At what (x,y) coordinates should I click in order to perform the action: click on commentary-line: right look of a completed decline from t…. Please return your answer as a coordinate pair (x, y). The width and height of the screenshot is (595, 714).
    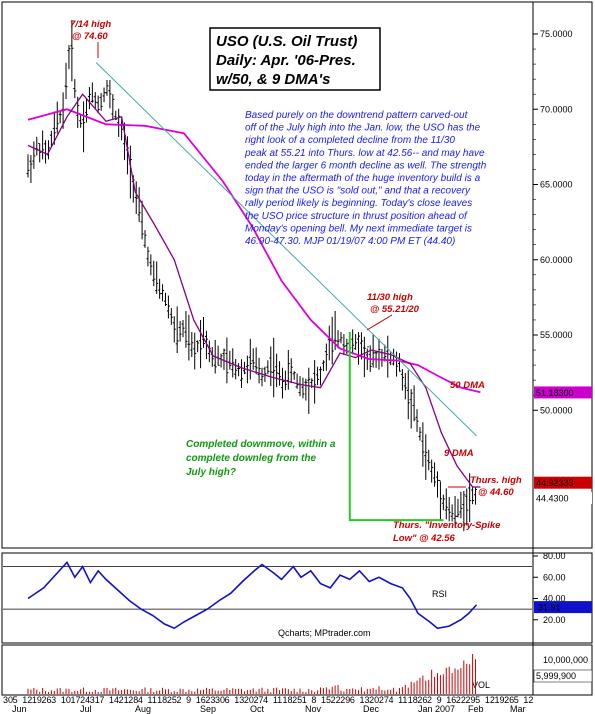
    Looking at the image, I should click on (350, 140).